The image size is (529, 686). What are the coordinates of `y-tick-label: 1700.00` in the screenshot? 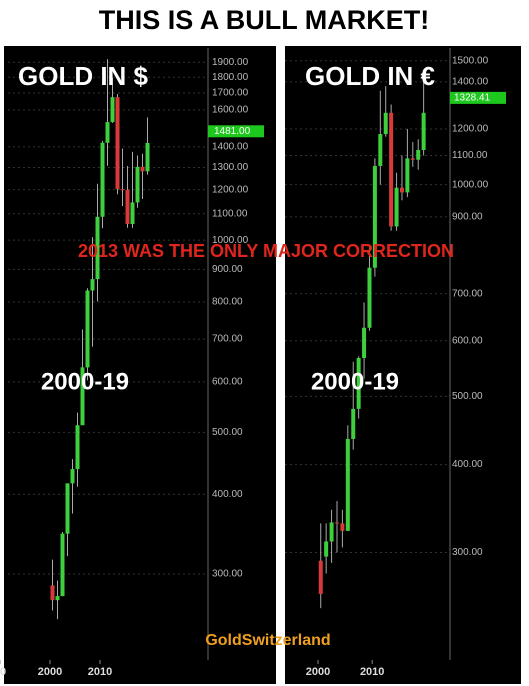 It's located at (230, 93).